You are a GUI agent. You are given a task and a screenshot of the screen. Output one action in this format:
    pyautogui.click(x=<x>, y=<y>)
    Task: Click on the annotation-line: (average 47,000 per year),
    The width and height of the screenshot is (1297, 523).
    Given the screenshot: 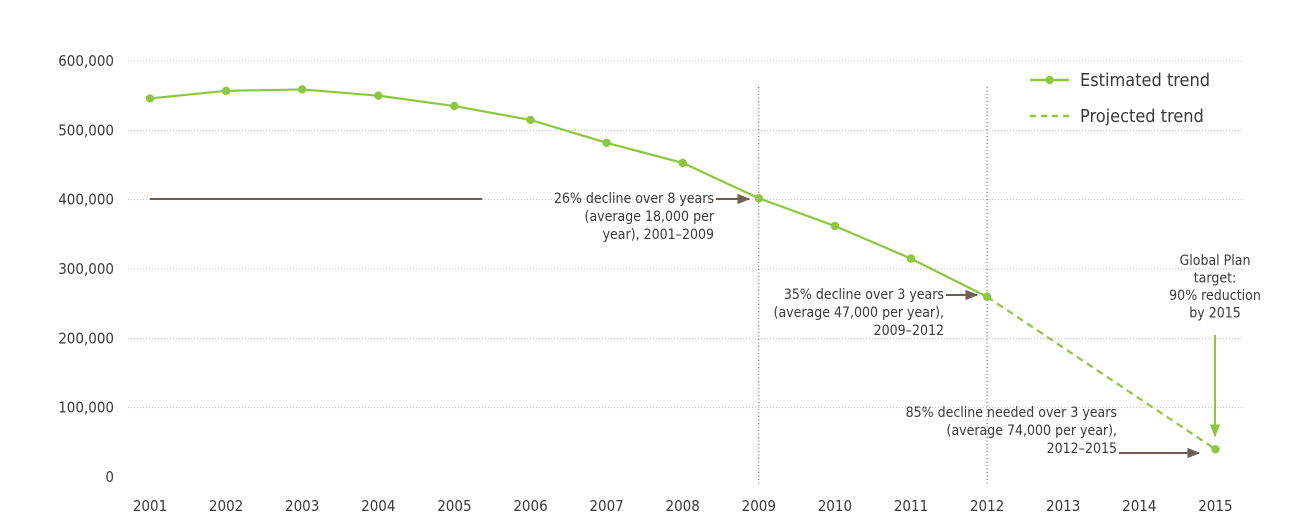 What is the action you would take?
    pyautogui.click(x=859, y=313)
    